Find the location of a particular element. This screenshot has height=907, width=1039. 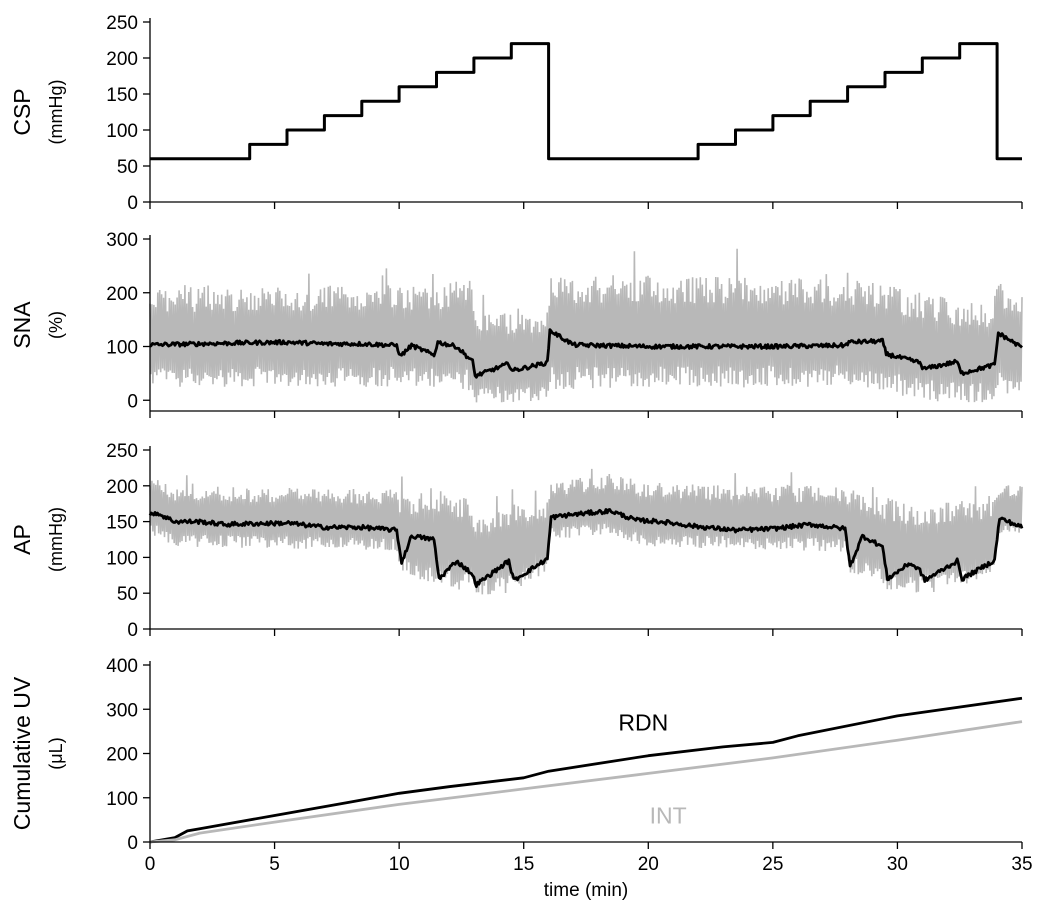

x-tick-label: 25 is located at coordinates (772, 864).